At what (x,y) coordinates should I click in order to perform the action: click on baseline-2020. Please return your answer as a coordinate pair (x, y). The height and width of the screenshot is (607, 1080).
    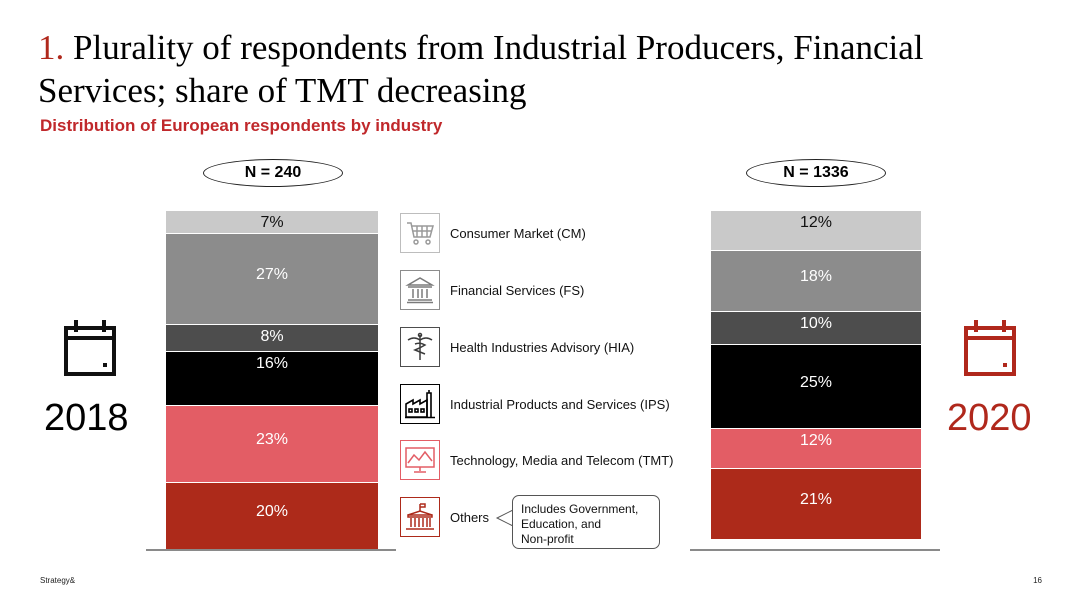
    Looking at the image, I should click on (815, 550).